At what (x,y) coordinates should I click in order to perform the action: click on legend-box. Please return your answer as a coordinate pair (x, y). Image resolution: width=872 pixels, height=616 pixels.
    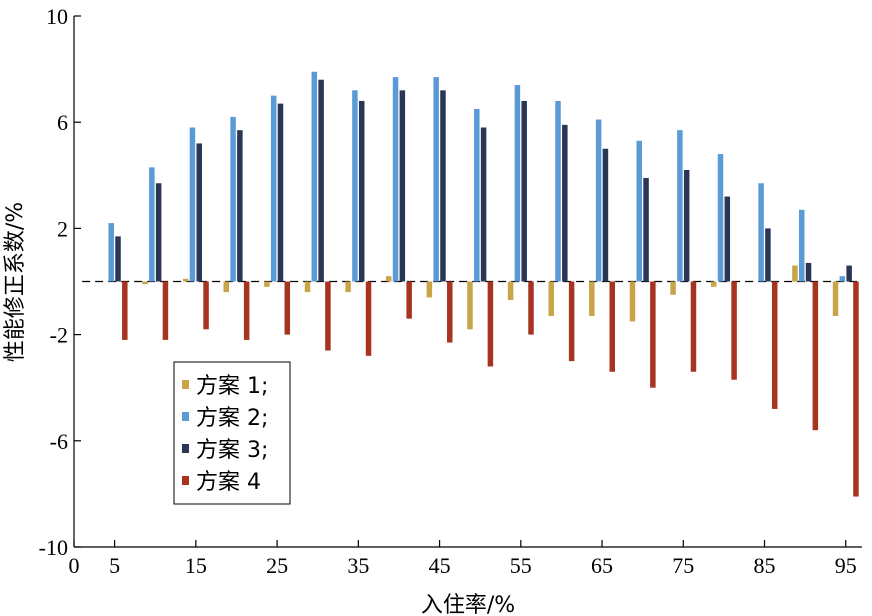
    Looking at the image, I should click on (232, 433).